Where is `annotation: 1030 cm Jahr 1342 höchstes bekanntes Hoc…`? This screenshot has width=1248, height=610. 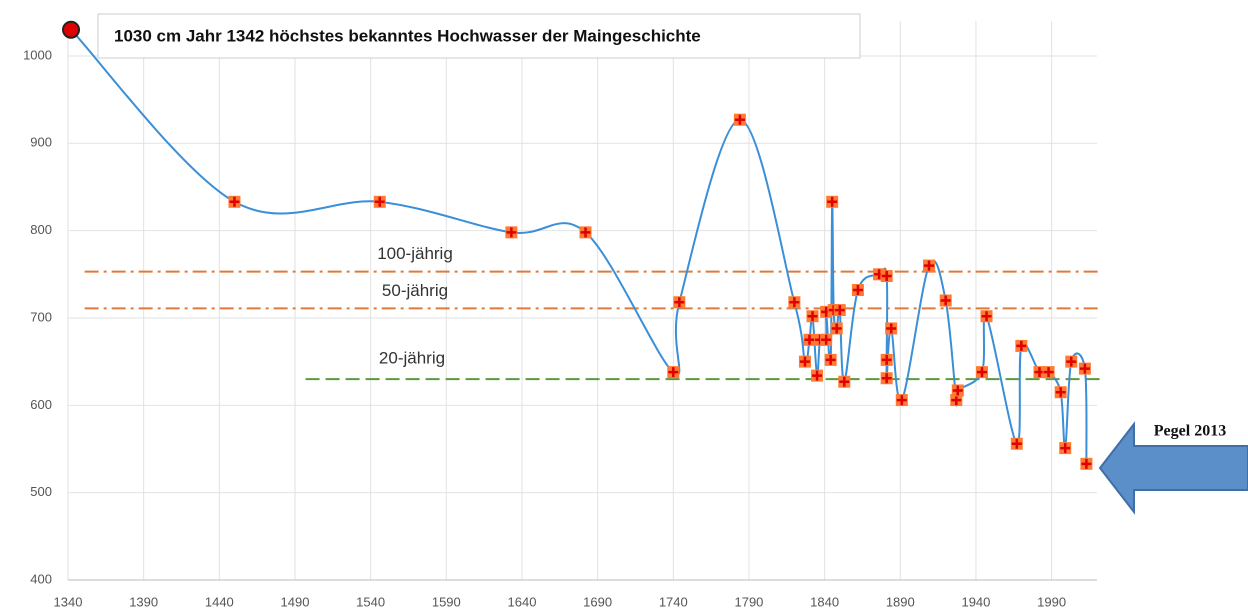
annotation: 1030 cm Jahr 1342 höchstes bekanntes Hoc… is located at coordinates (407, 35).